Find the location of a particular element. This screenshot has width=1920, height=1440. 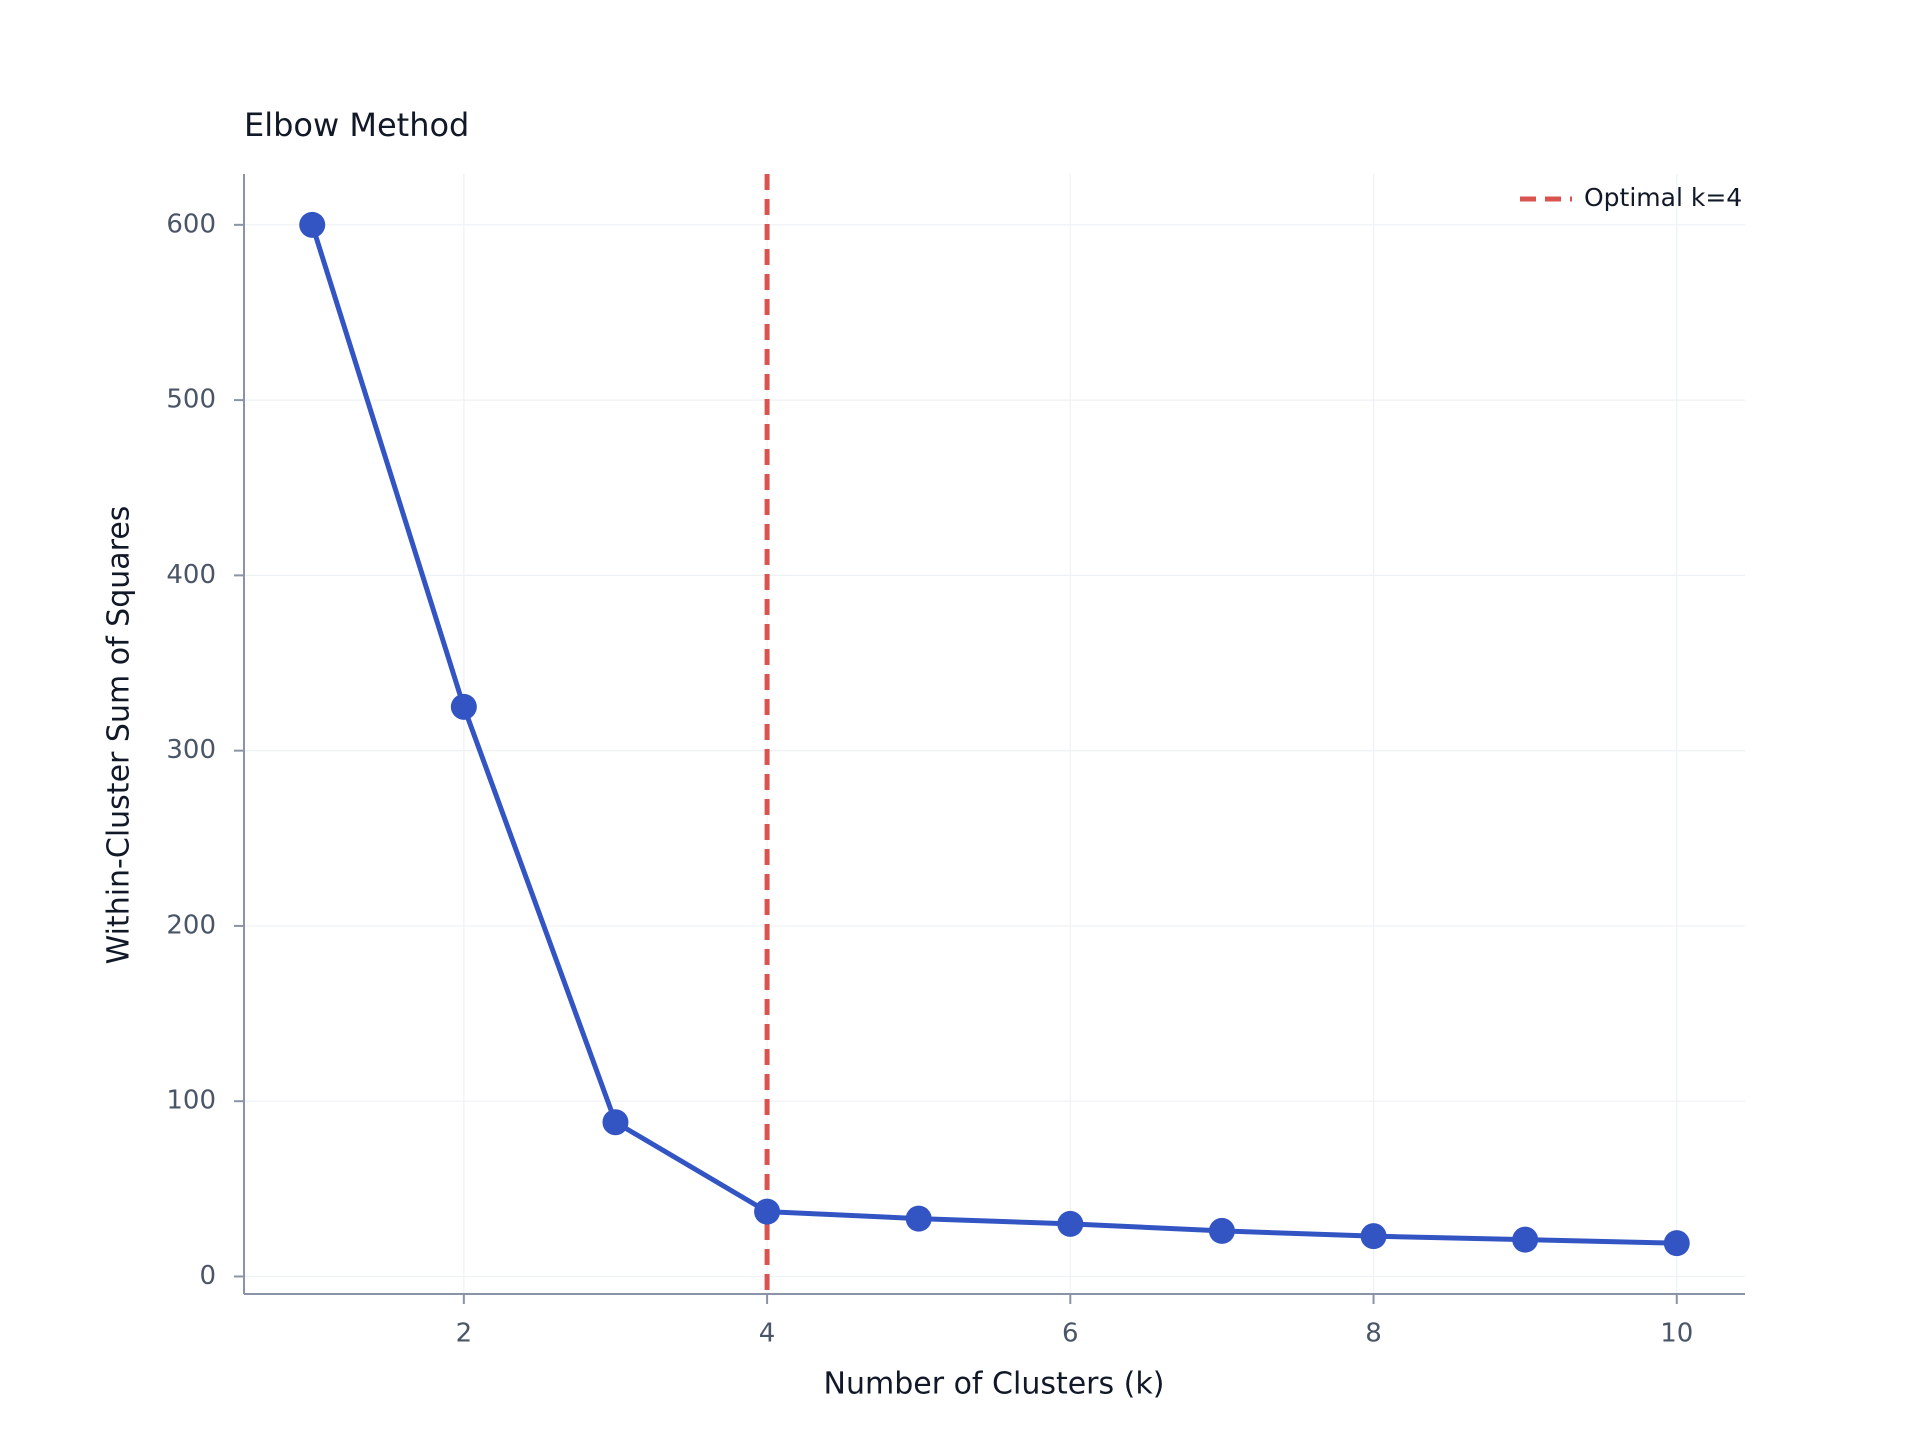

y-tick-label: 200 is located at coordinates (191, 925).